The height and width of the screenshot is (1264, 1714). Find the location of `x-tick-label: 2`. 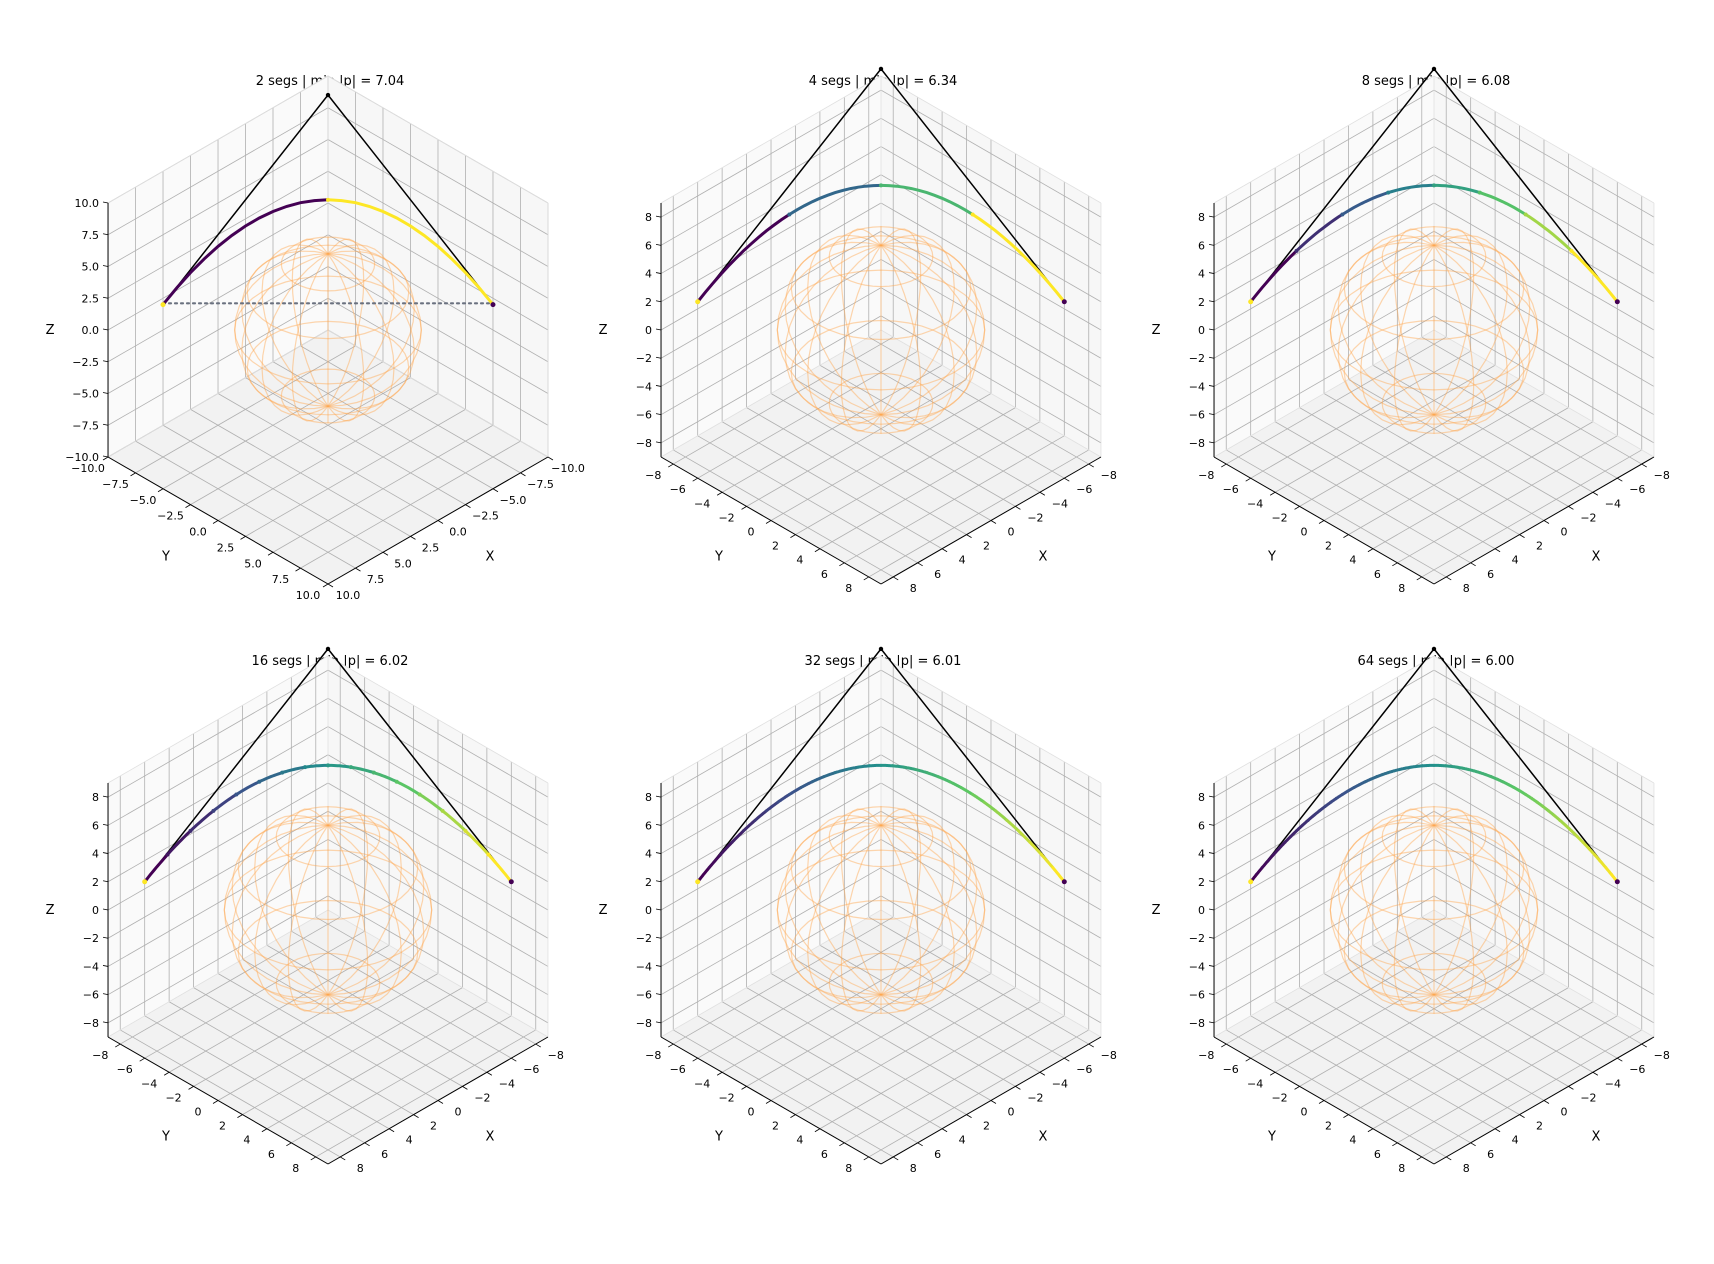

x-tick-label: 2 is located at coordinates (1539, 546).